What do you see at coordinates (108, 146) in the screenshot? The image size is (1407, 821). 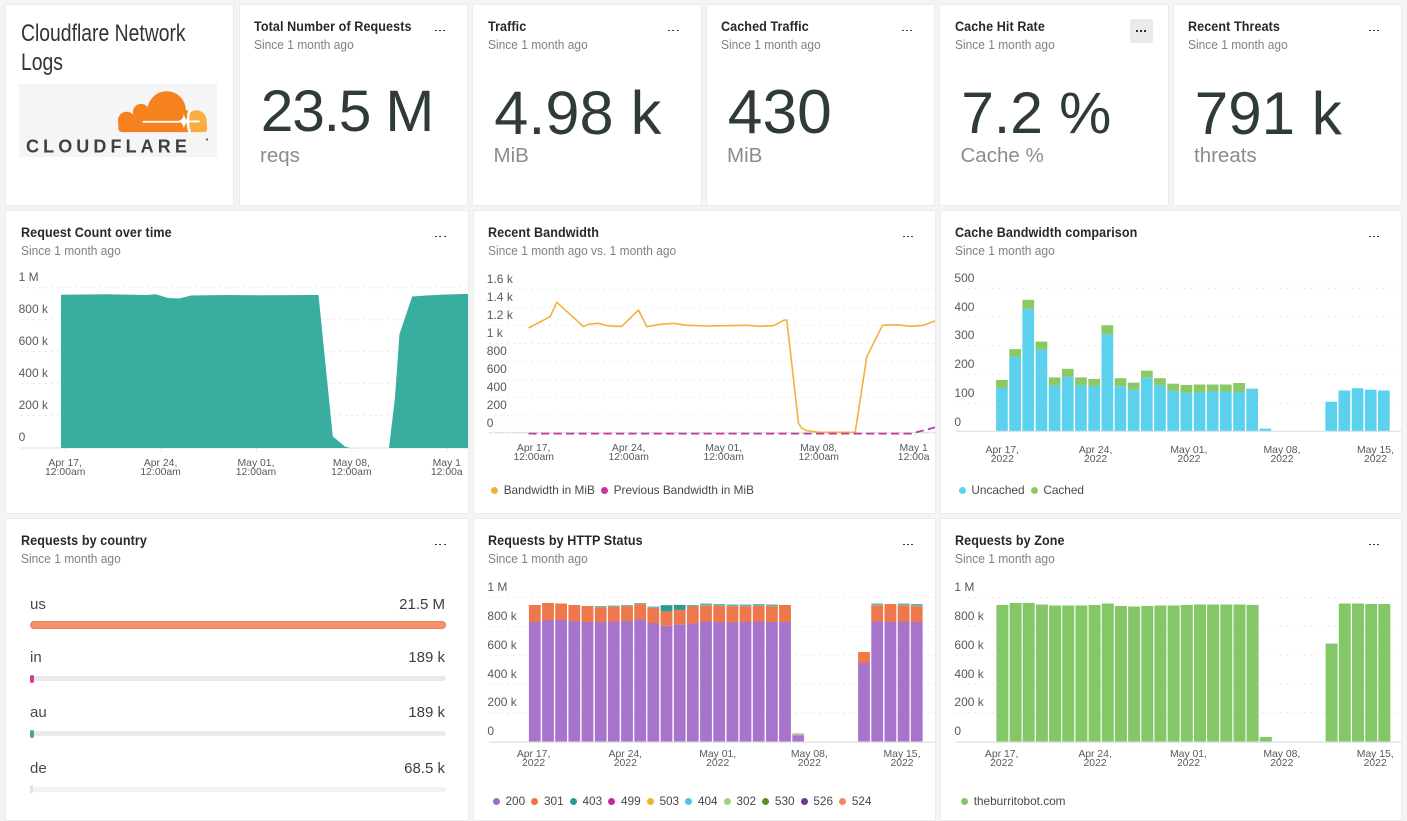 I see `svg-text: CLOUDFLARE` at bounding box center [108, 146].